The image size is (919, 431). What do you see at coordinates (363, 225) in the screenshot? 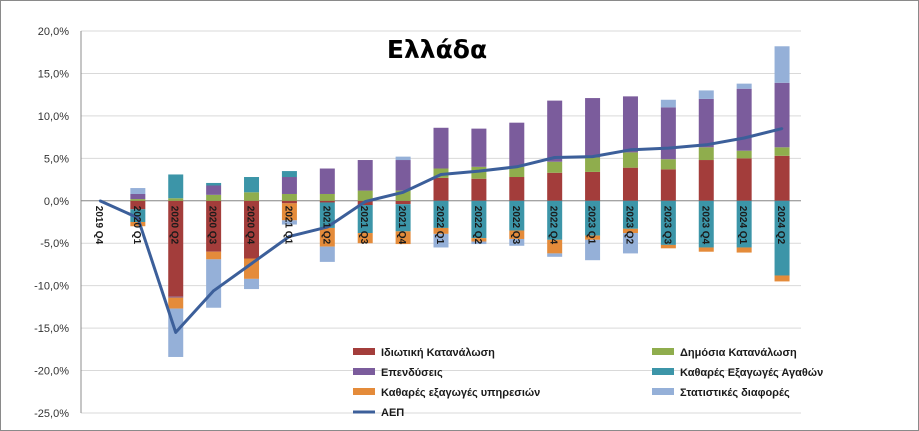
I see `x-tick-label: 2021 Q3` at bounding box center [363, 225].